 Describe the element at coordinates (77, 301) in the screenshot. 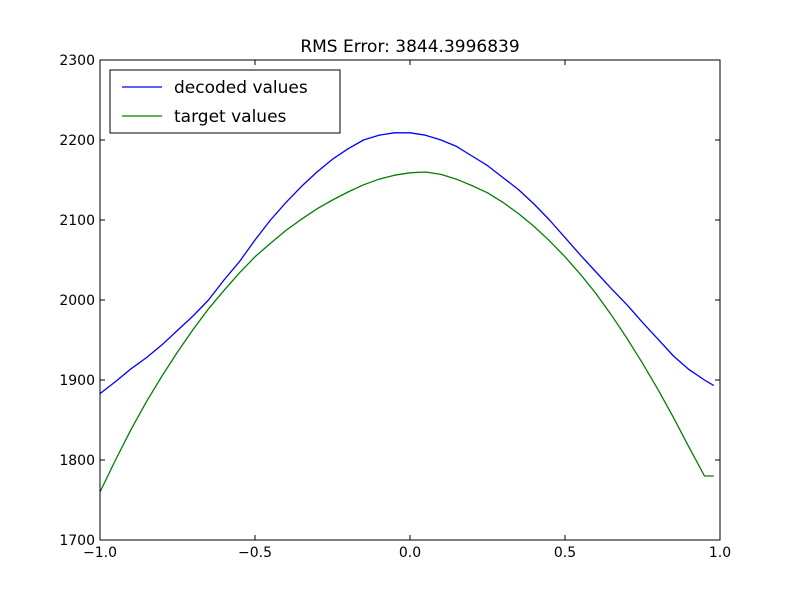

I see `y-tick-label: 2000` at that location.